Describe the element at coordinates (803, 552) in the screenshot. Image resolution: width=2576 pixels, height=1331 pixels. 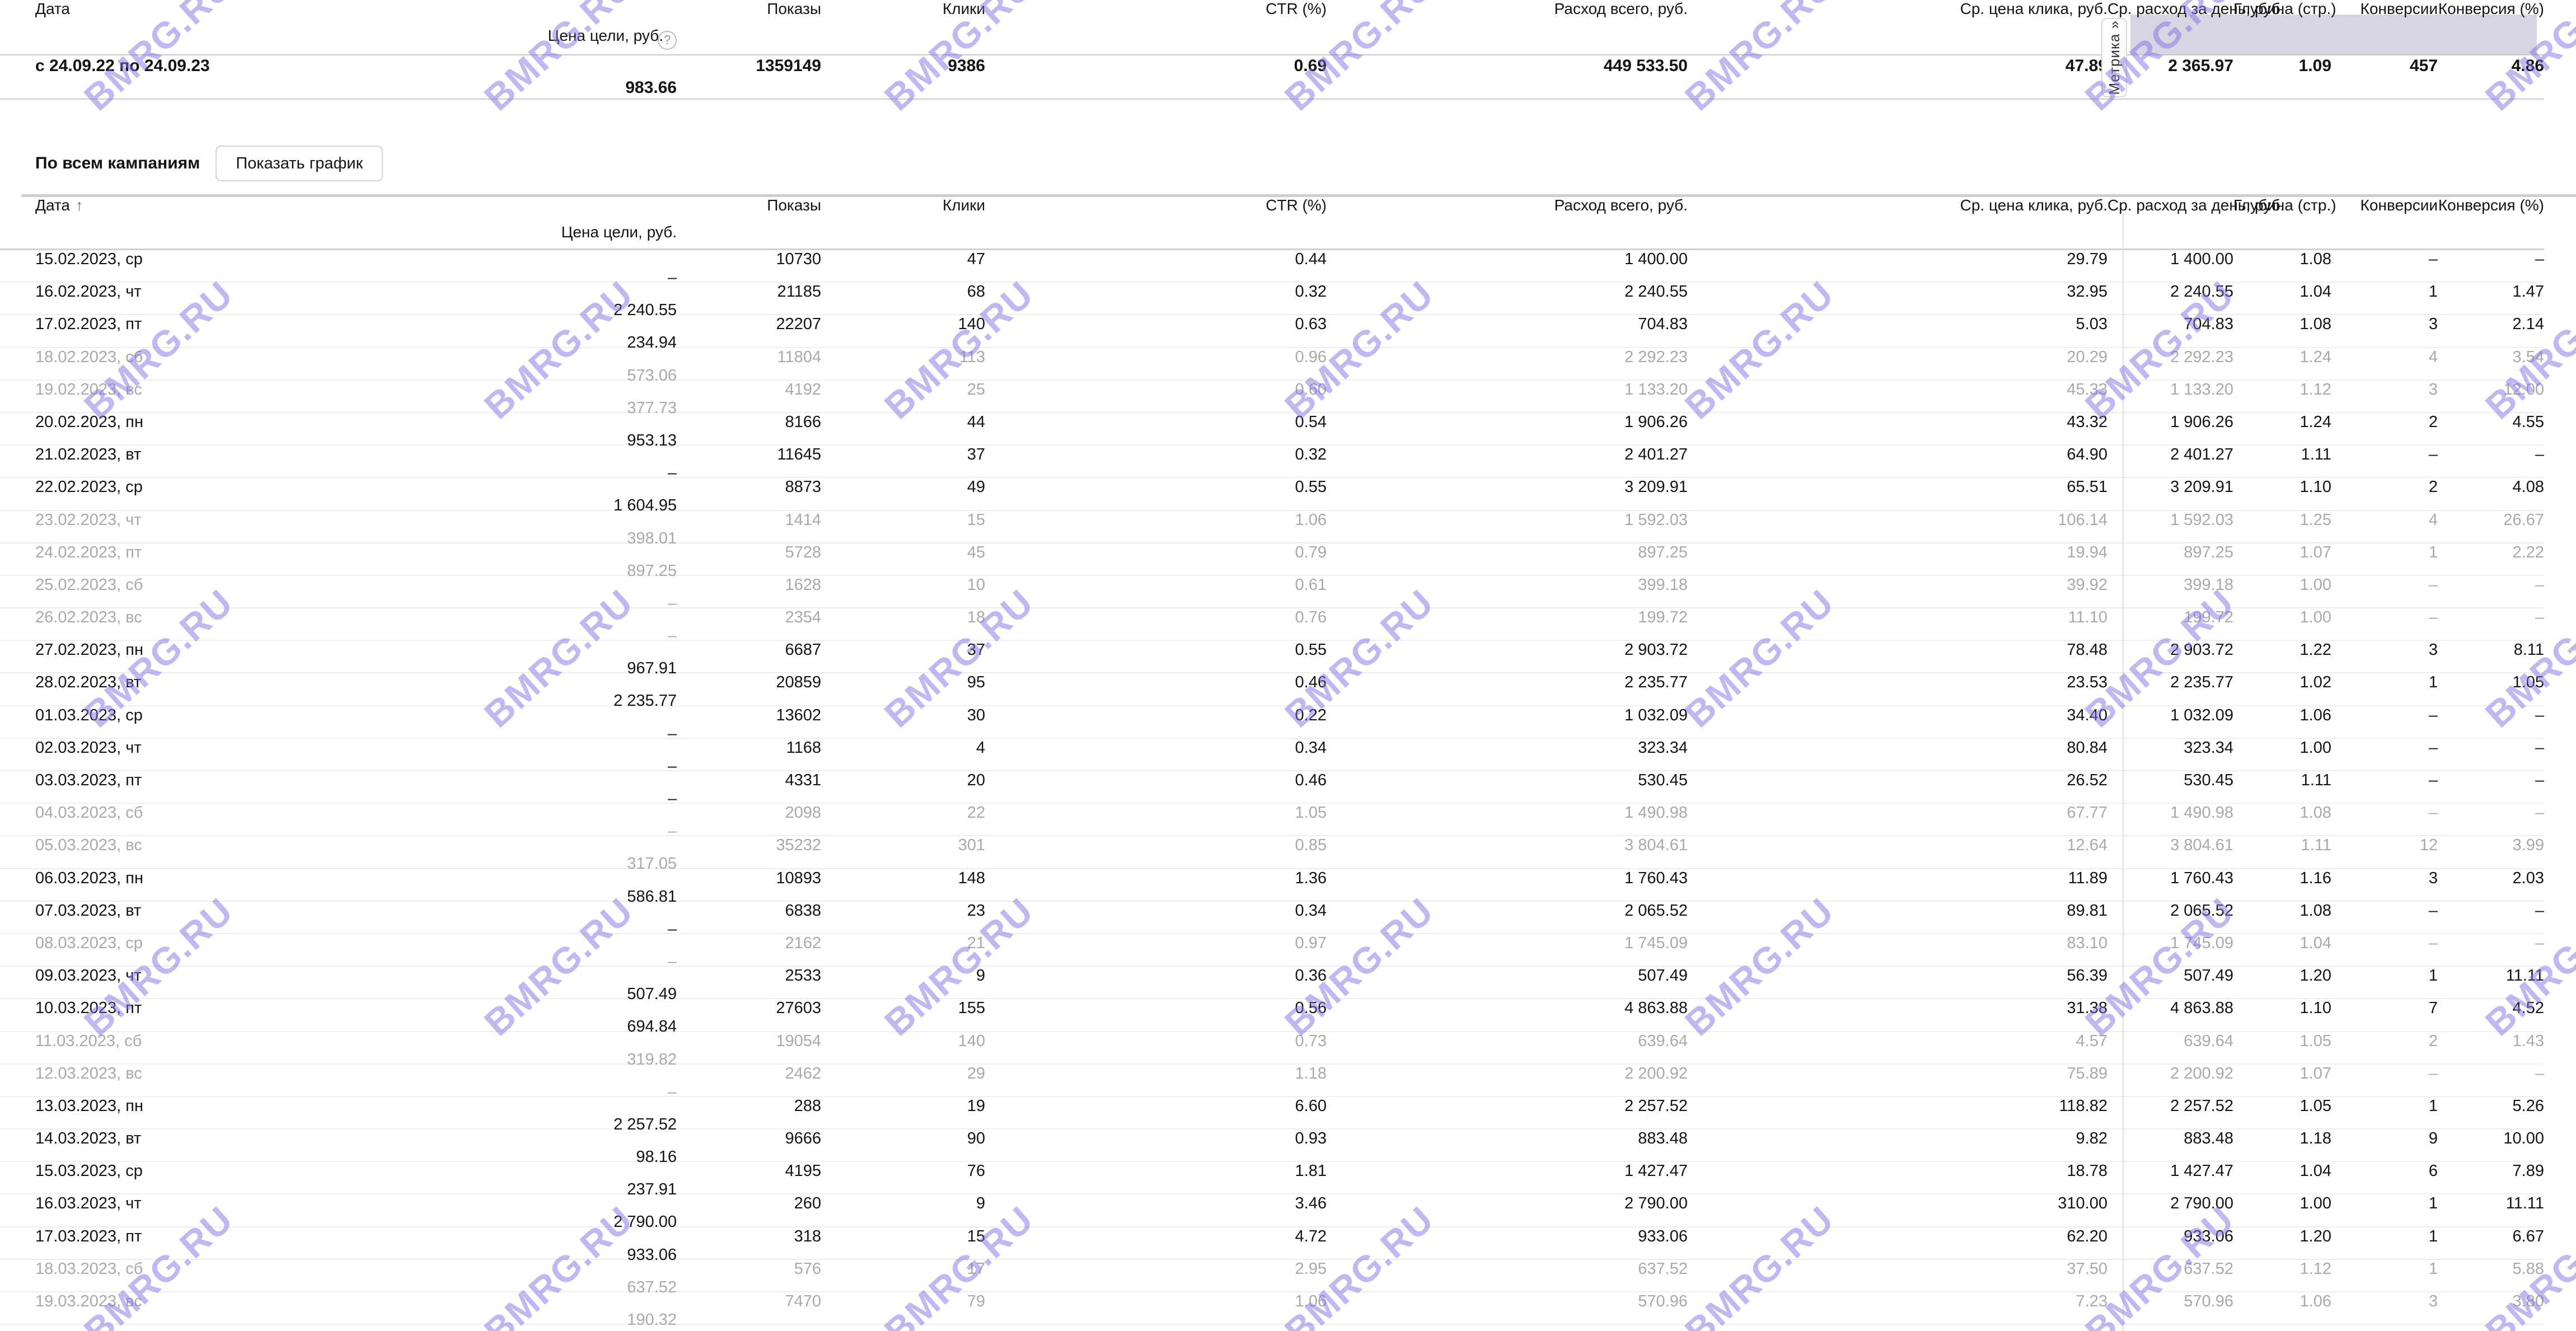
I see `impressions-cell: 5728` at that location.